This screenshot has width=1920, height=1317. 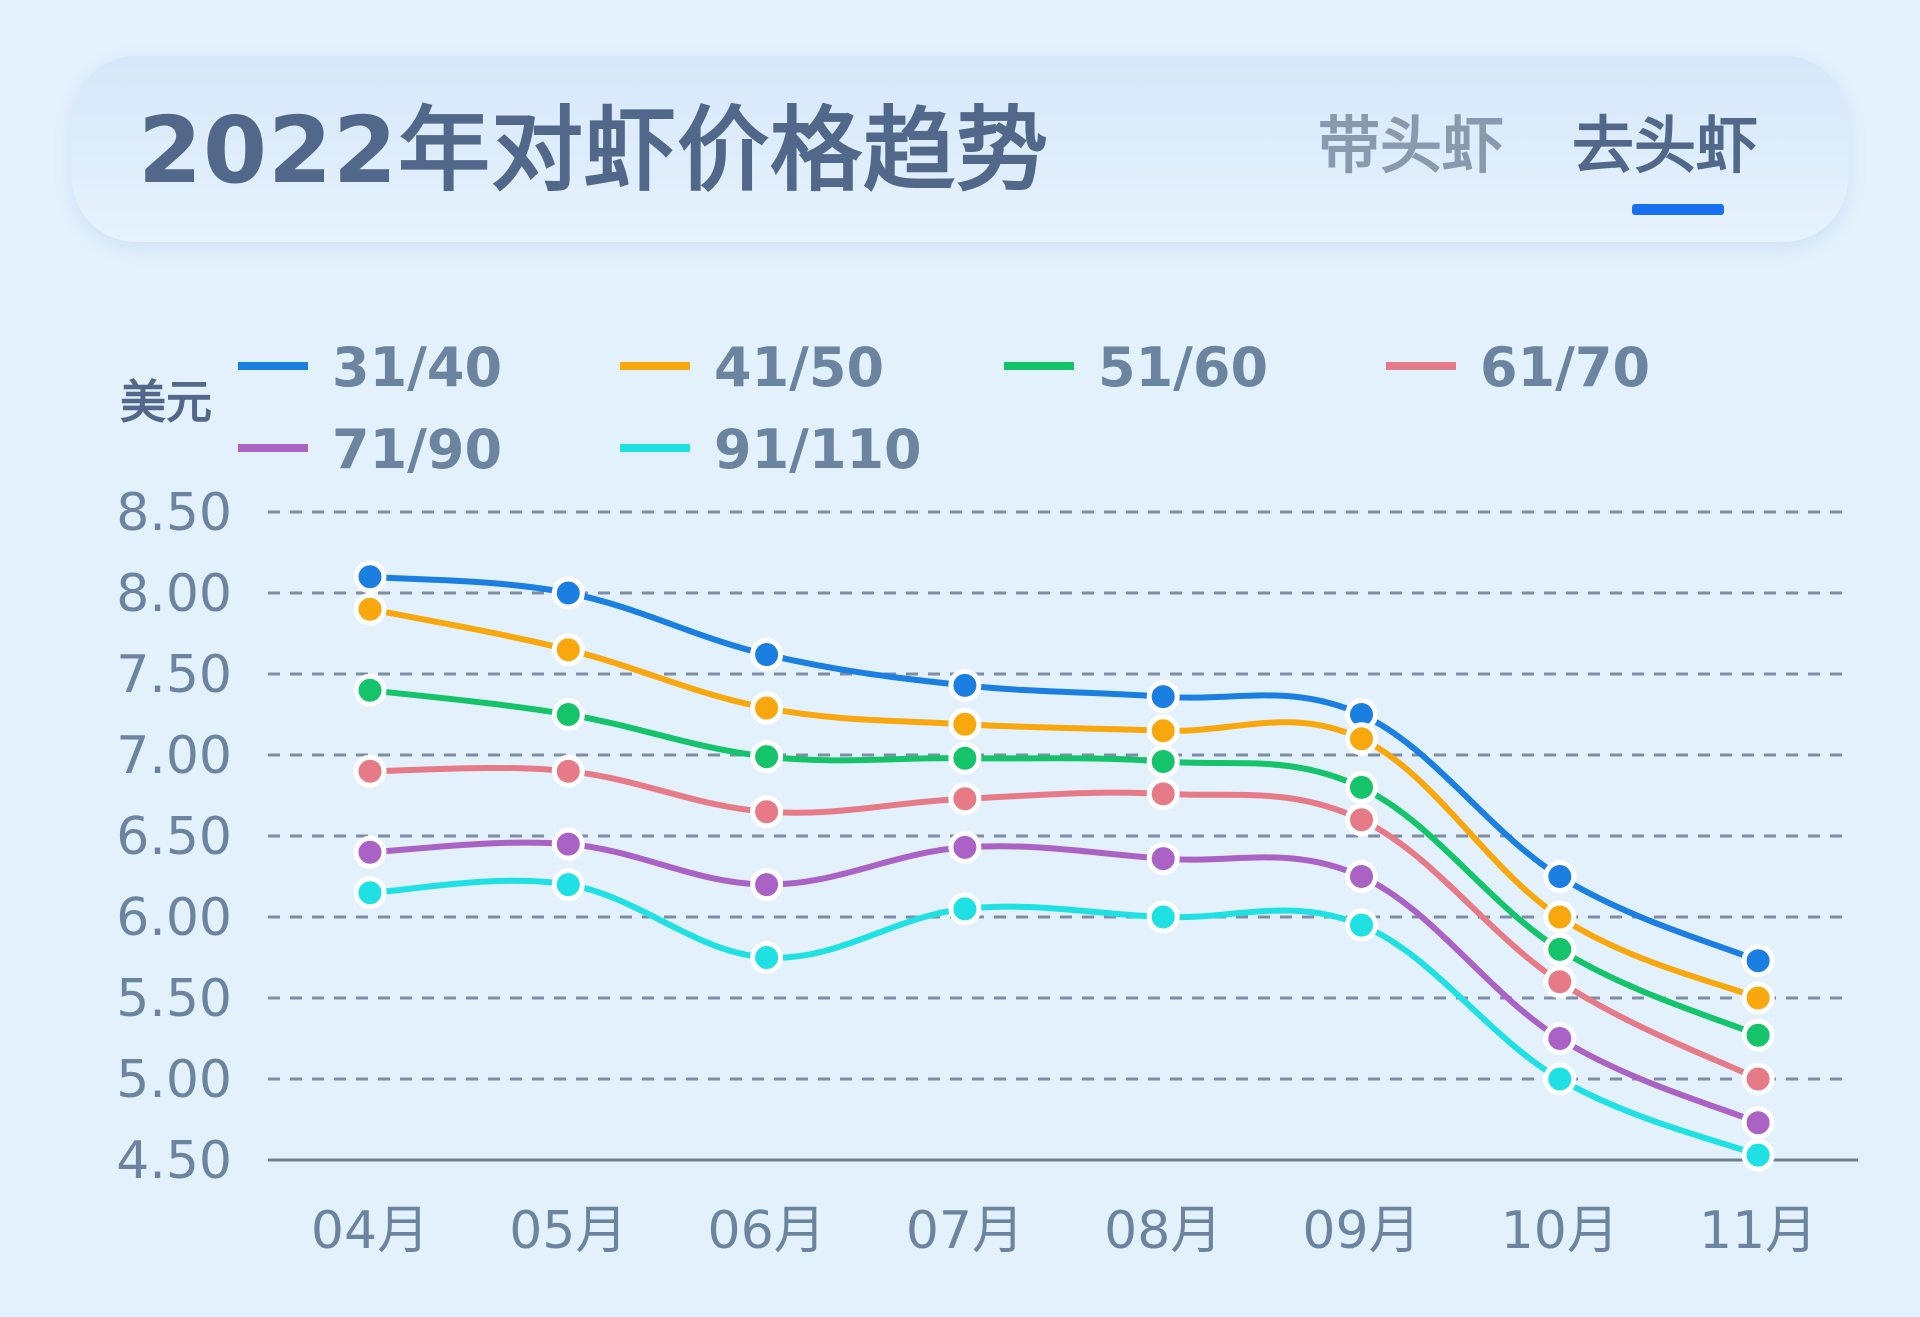 What do you see at coordinates (1163, 1231) in the screenshot?
I see `x-tick-label: 08月` at bounding box center [1163, 1231].